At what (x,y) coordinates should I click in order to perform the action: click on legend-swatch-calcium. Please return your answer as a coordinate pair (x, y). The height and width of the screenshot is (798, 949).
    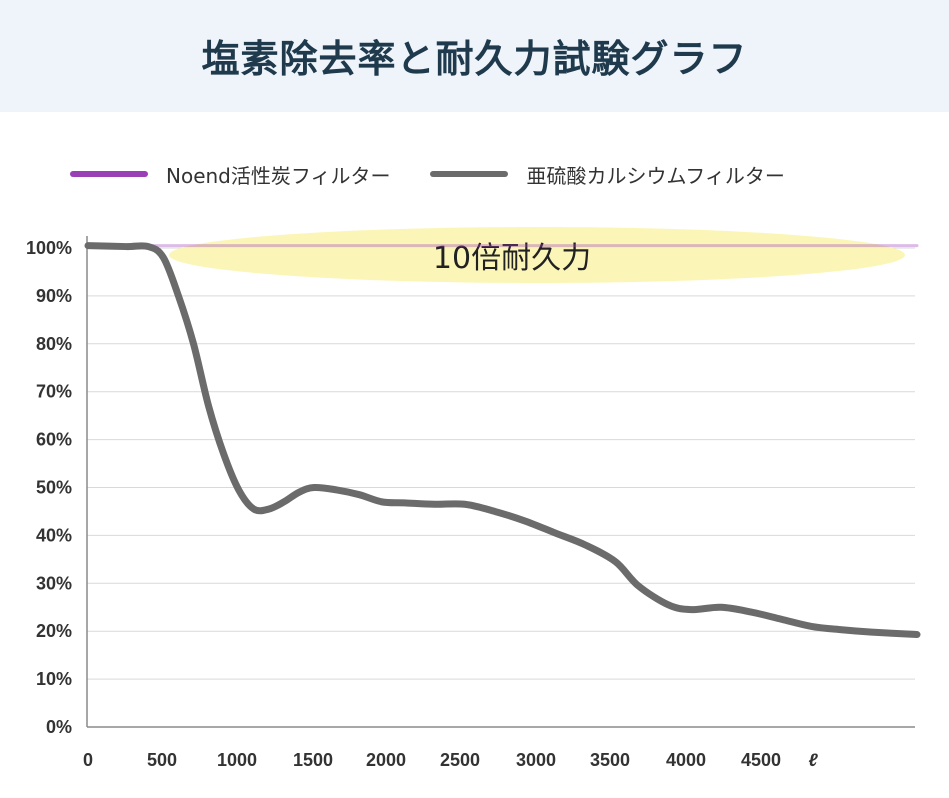
    Looking at the image, I should click on (469, 174).